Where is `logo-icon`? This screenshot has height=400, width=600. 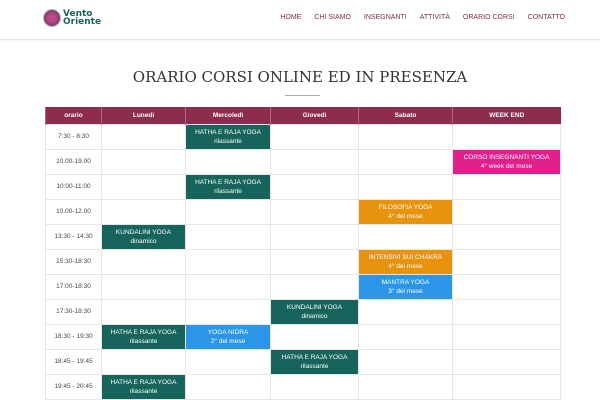 logo-icon is located at coordinates (52, 18).